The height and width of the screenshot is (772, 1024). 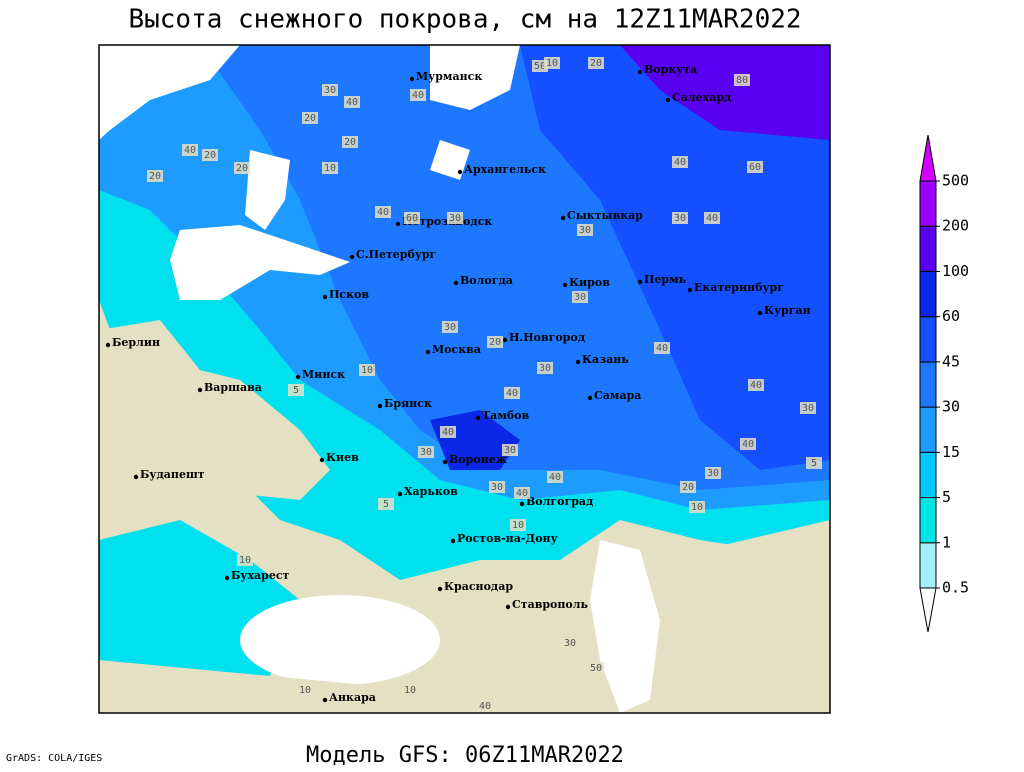 What do you see at coordinates (928, 158) in the screenshot?
I see `colorbar-over` at bounding box center [928, 158].